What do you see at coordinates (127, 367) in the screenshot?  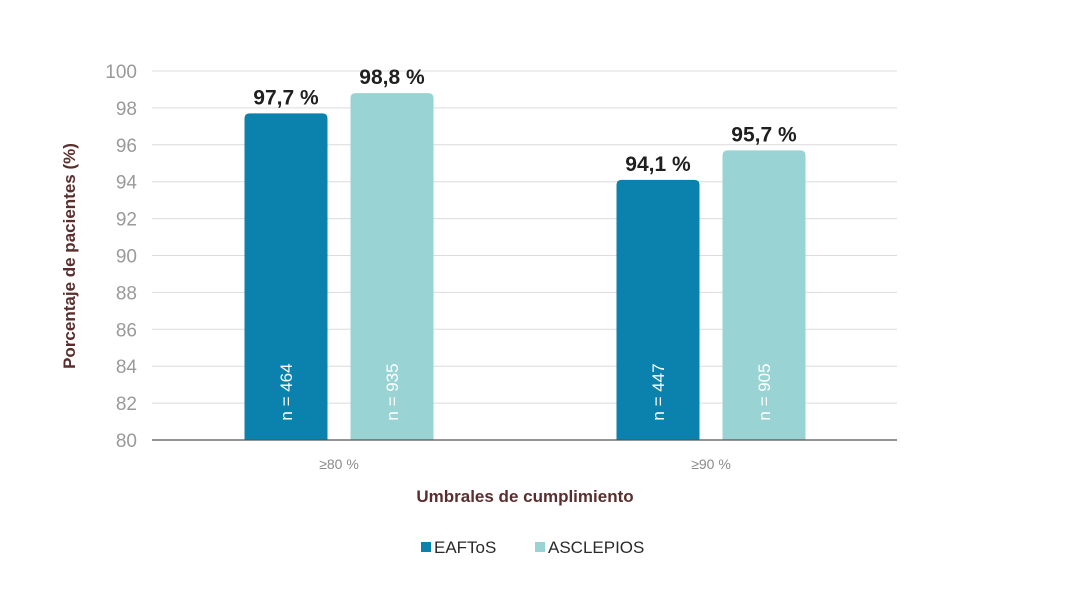 I see `y-tick-label: 84` at bounding box center [127, 367].